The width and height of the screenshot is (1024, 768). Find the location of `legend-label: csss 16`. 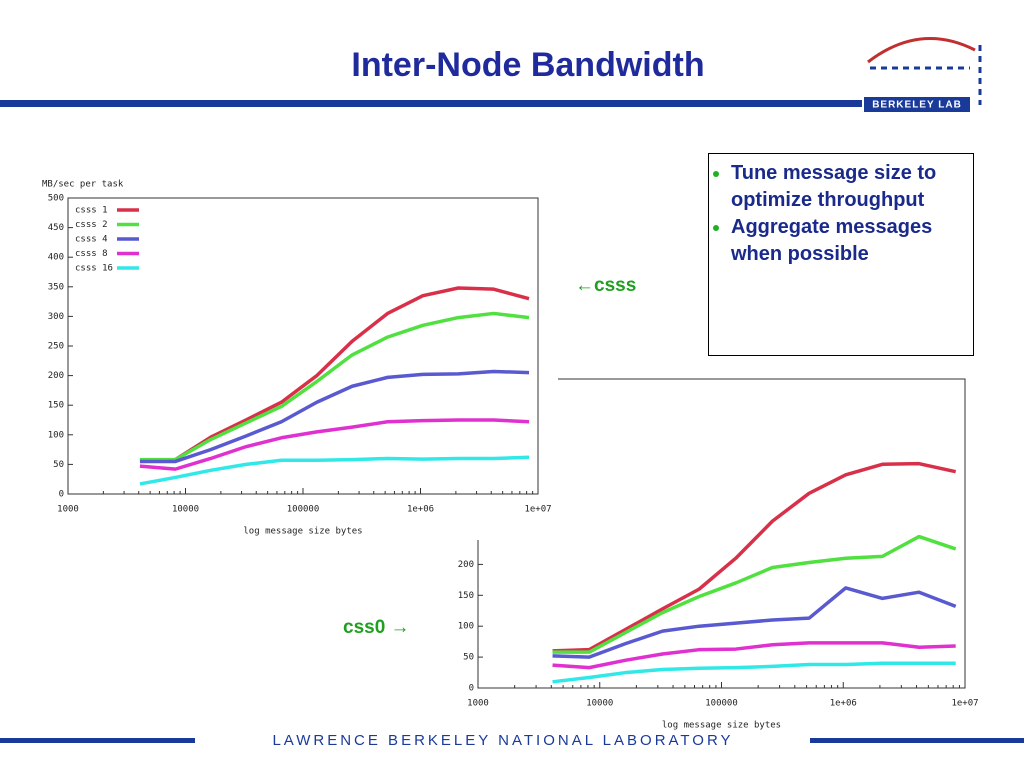

legend-label: csss 16 is located at coordinates (94, 269).